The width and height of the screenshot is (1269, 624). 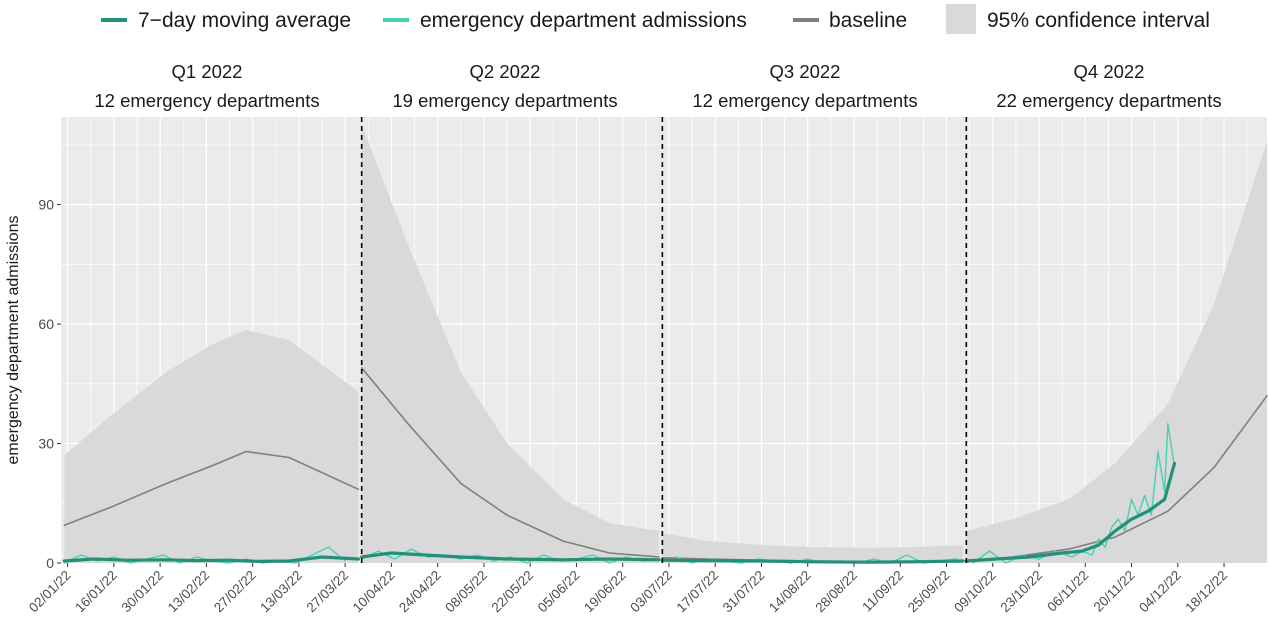 I want to click on quarter-subtitle-q1: 12 emergency departments, so click(x=206, y=100).